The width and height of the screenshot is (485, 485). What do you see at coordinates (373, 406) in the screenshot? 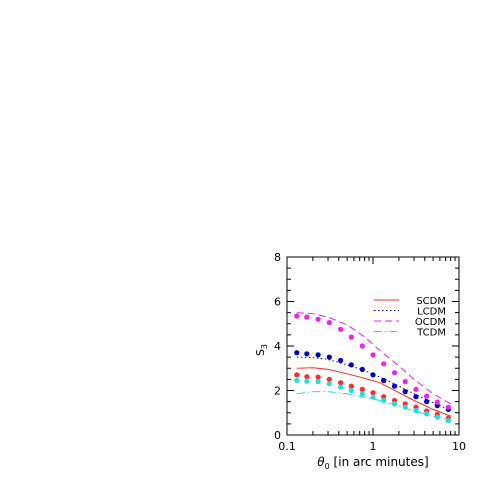
I see `series-line-tcdm` at bounding box center [373, 406].